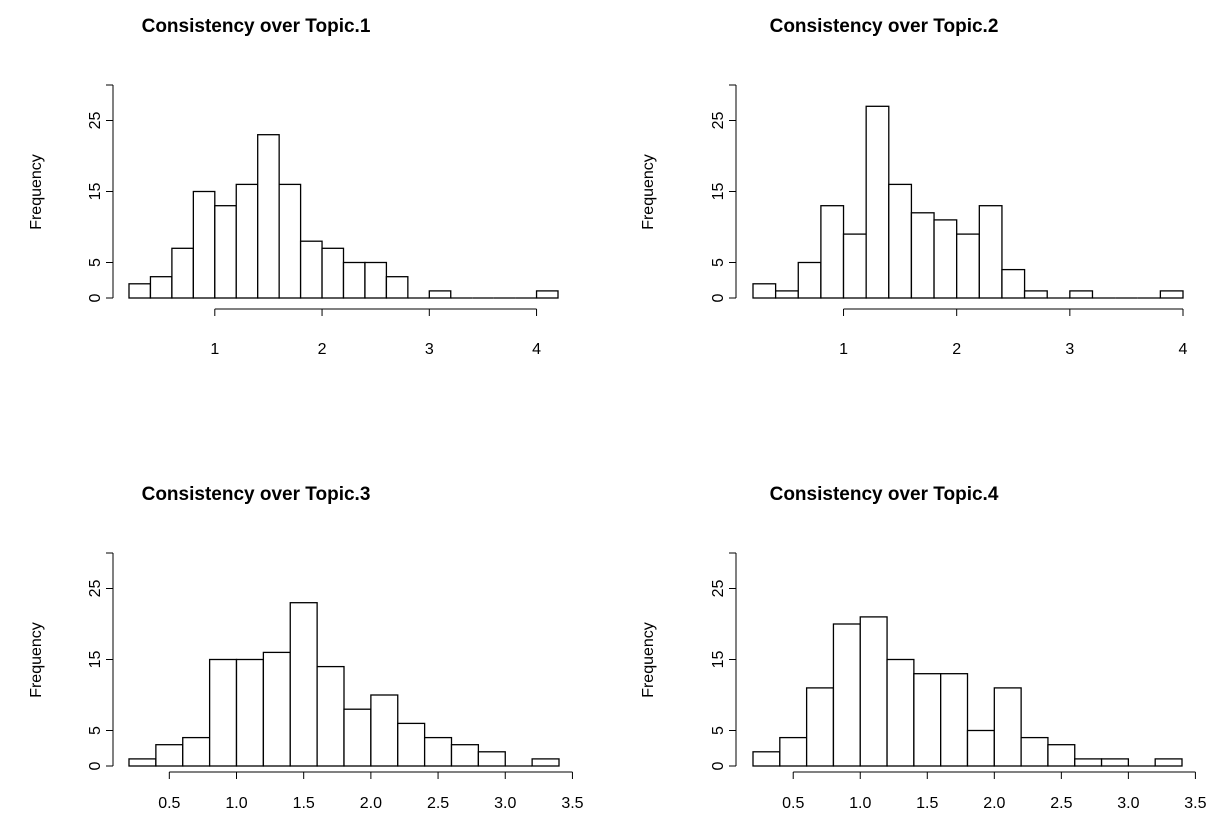 Image resolution: width=1212 pixels, height=826 pixels. Describe the element at coordinates (884, 494) in the screenshot. I see `chart-title: Consistency over Topic.4` at that location.